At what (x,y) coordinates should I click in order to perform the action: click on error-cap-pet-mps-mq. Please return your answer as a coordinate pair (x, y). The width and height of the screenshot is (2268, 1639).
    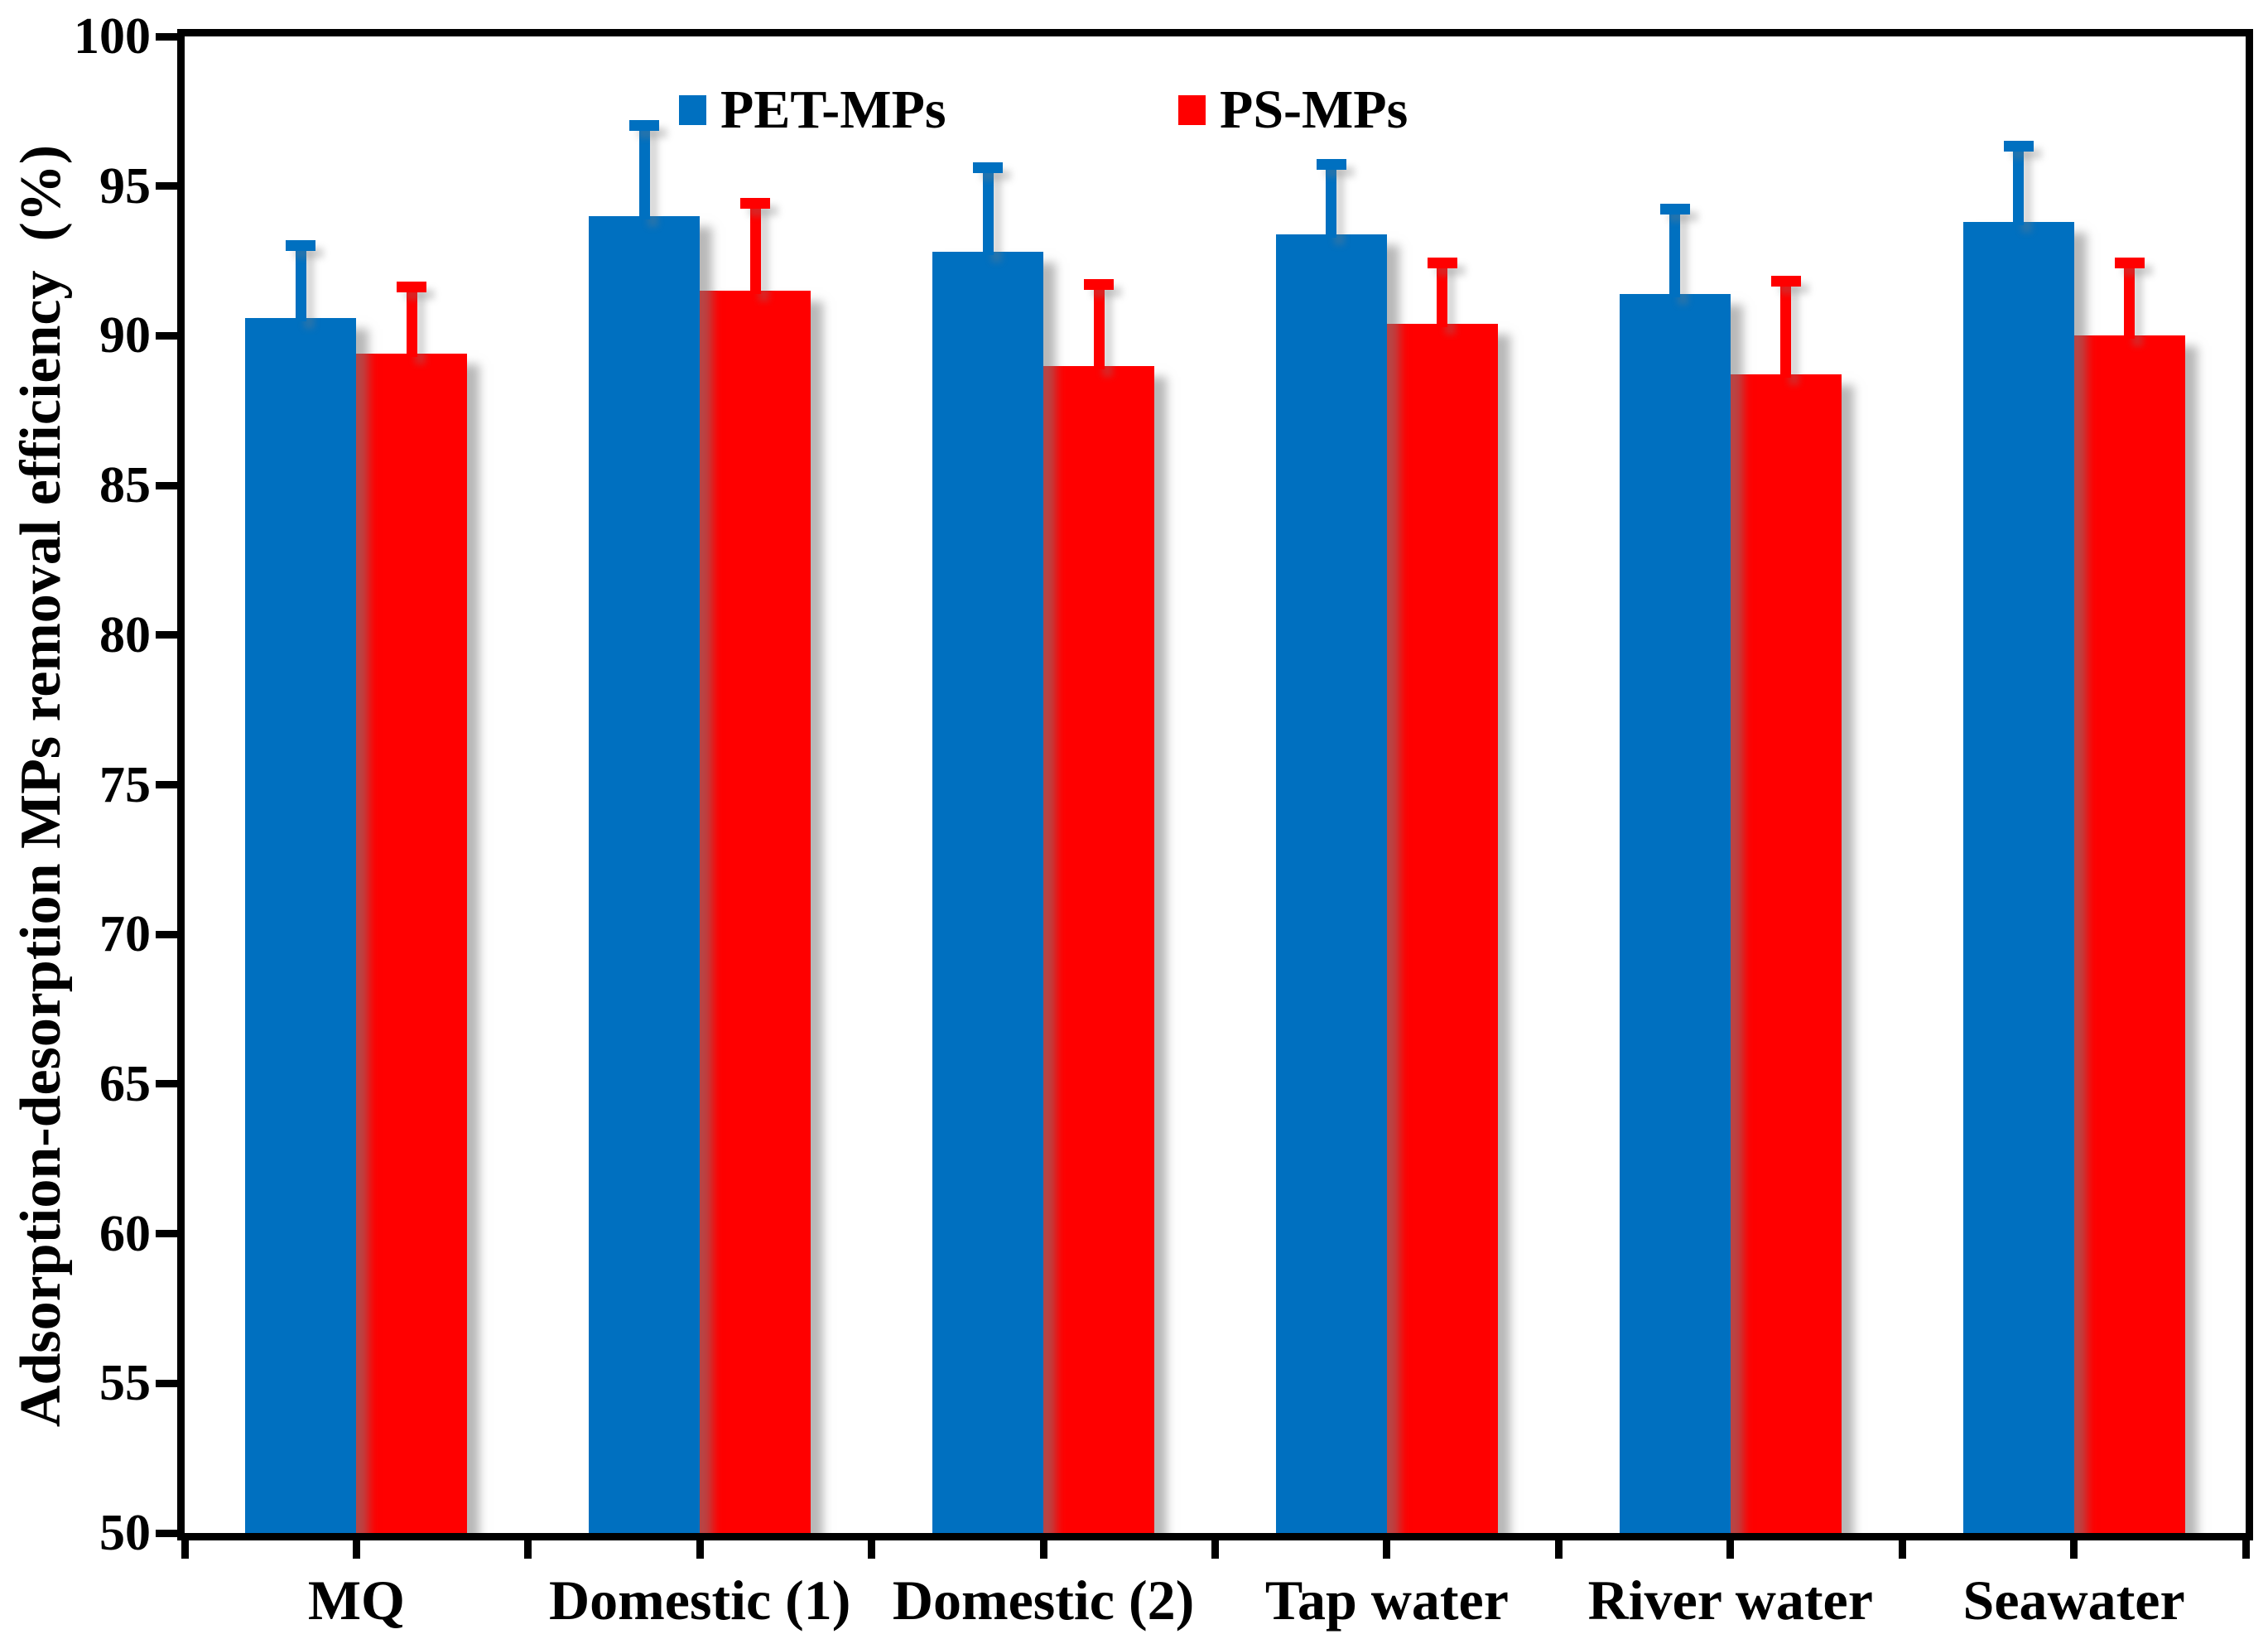
    Looking at the image, I should click on (301, 245).